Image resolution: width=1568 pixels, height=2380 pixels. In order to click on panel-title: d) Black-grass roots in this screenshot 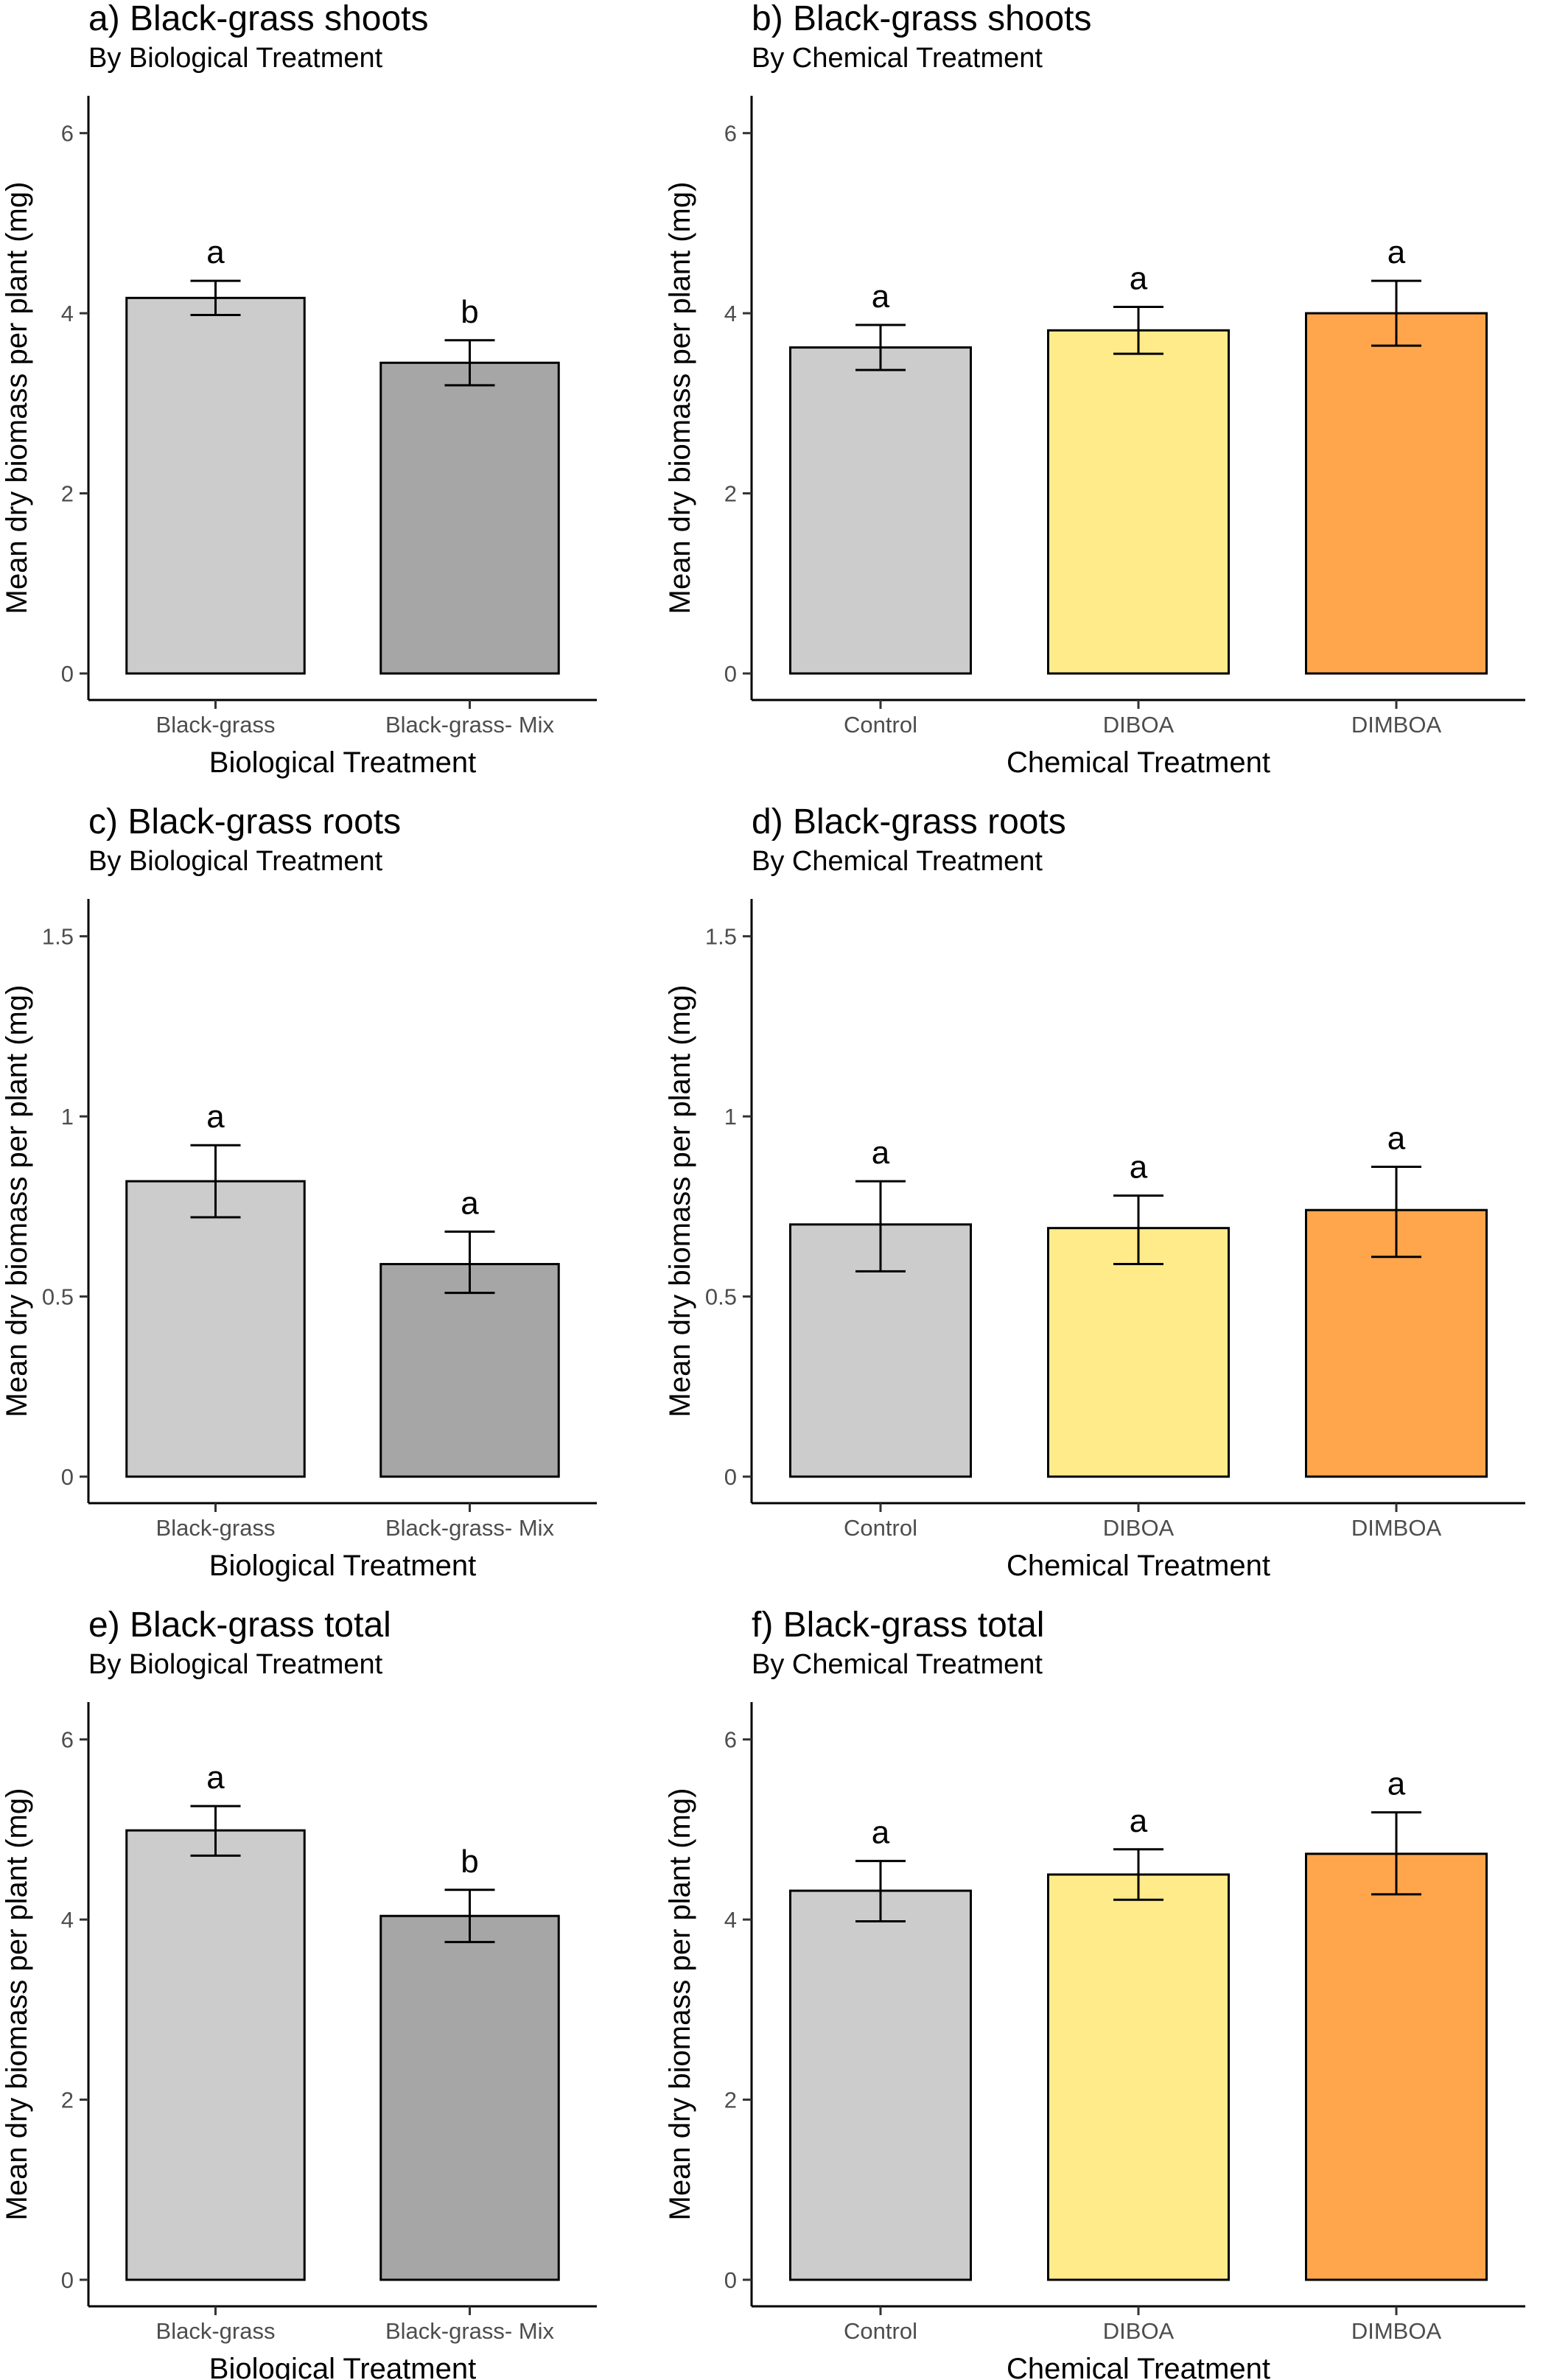, I will do `click(909, 821)`.